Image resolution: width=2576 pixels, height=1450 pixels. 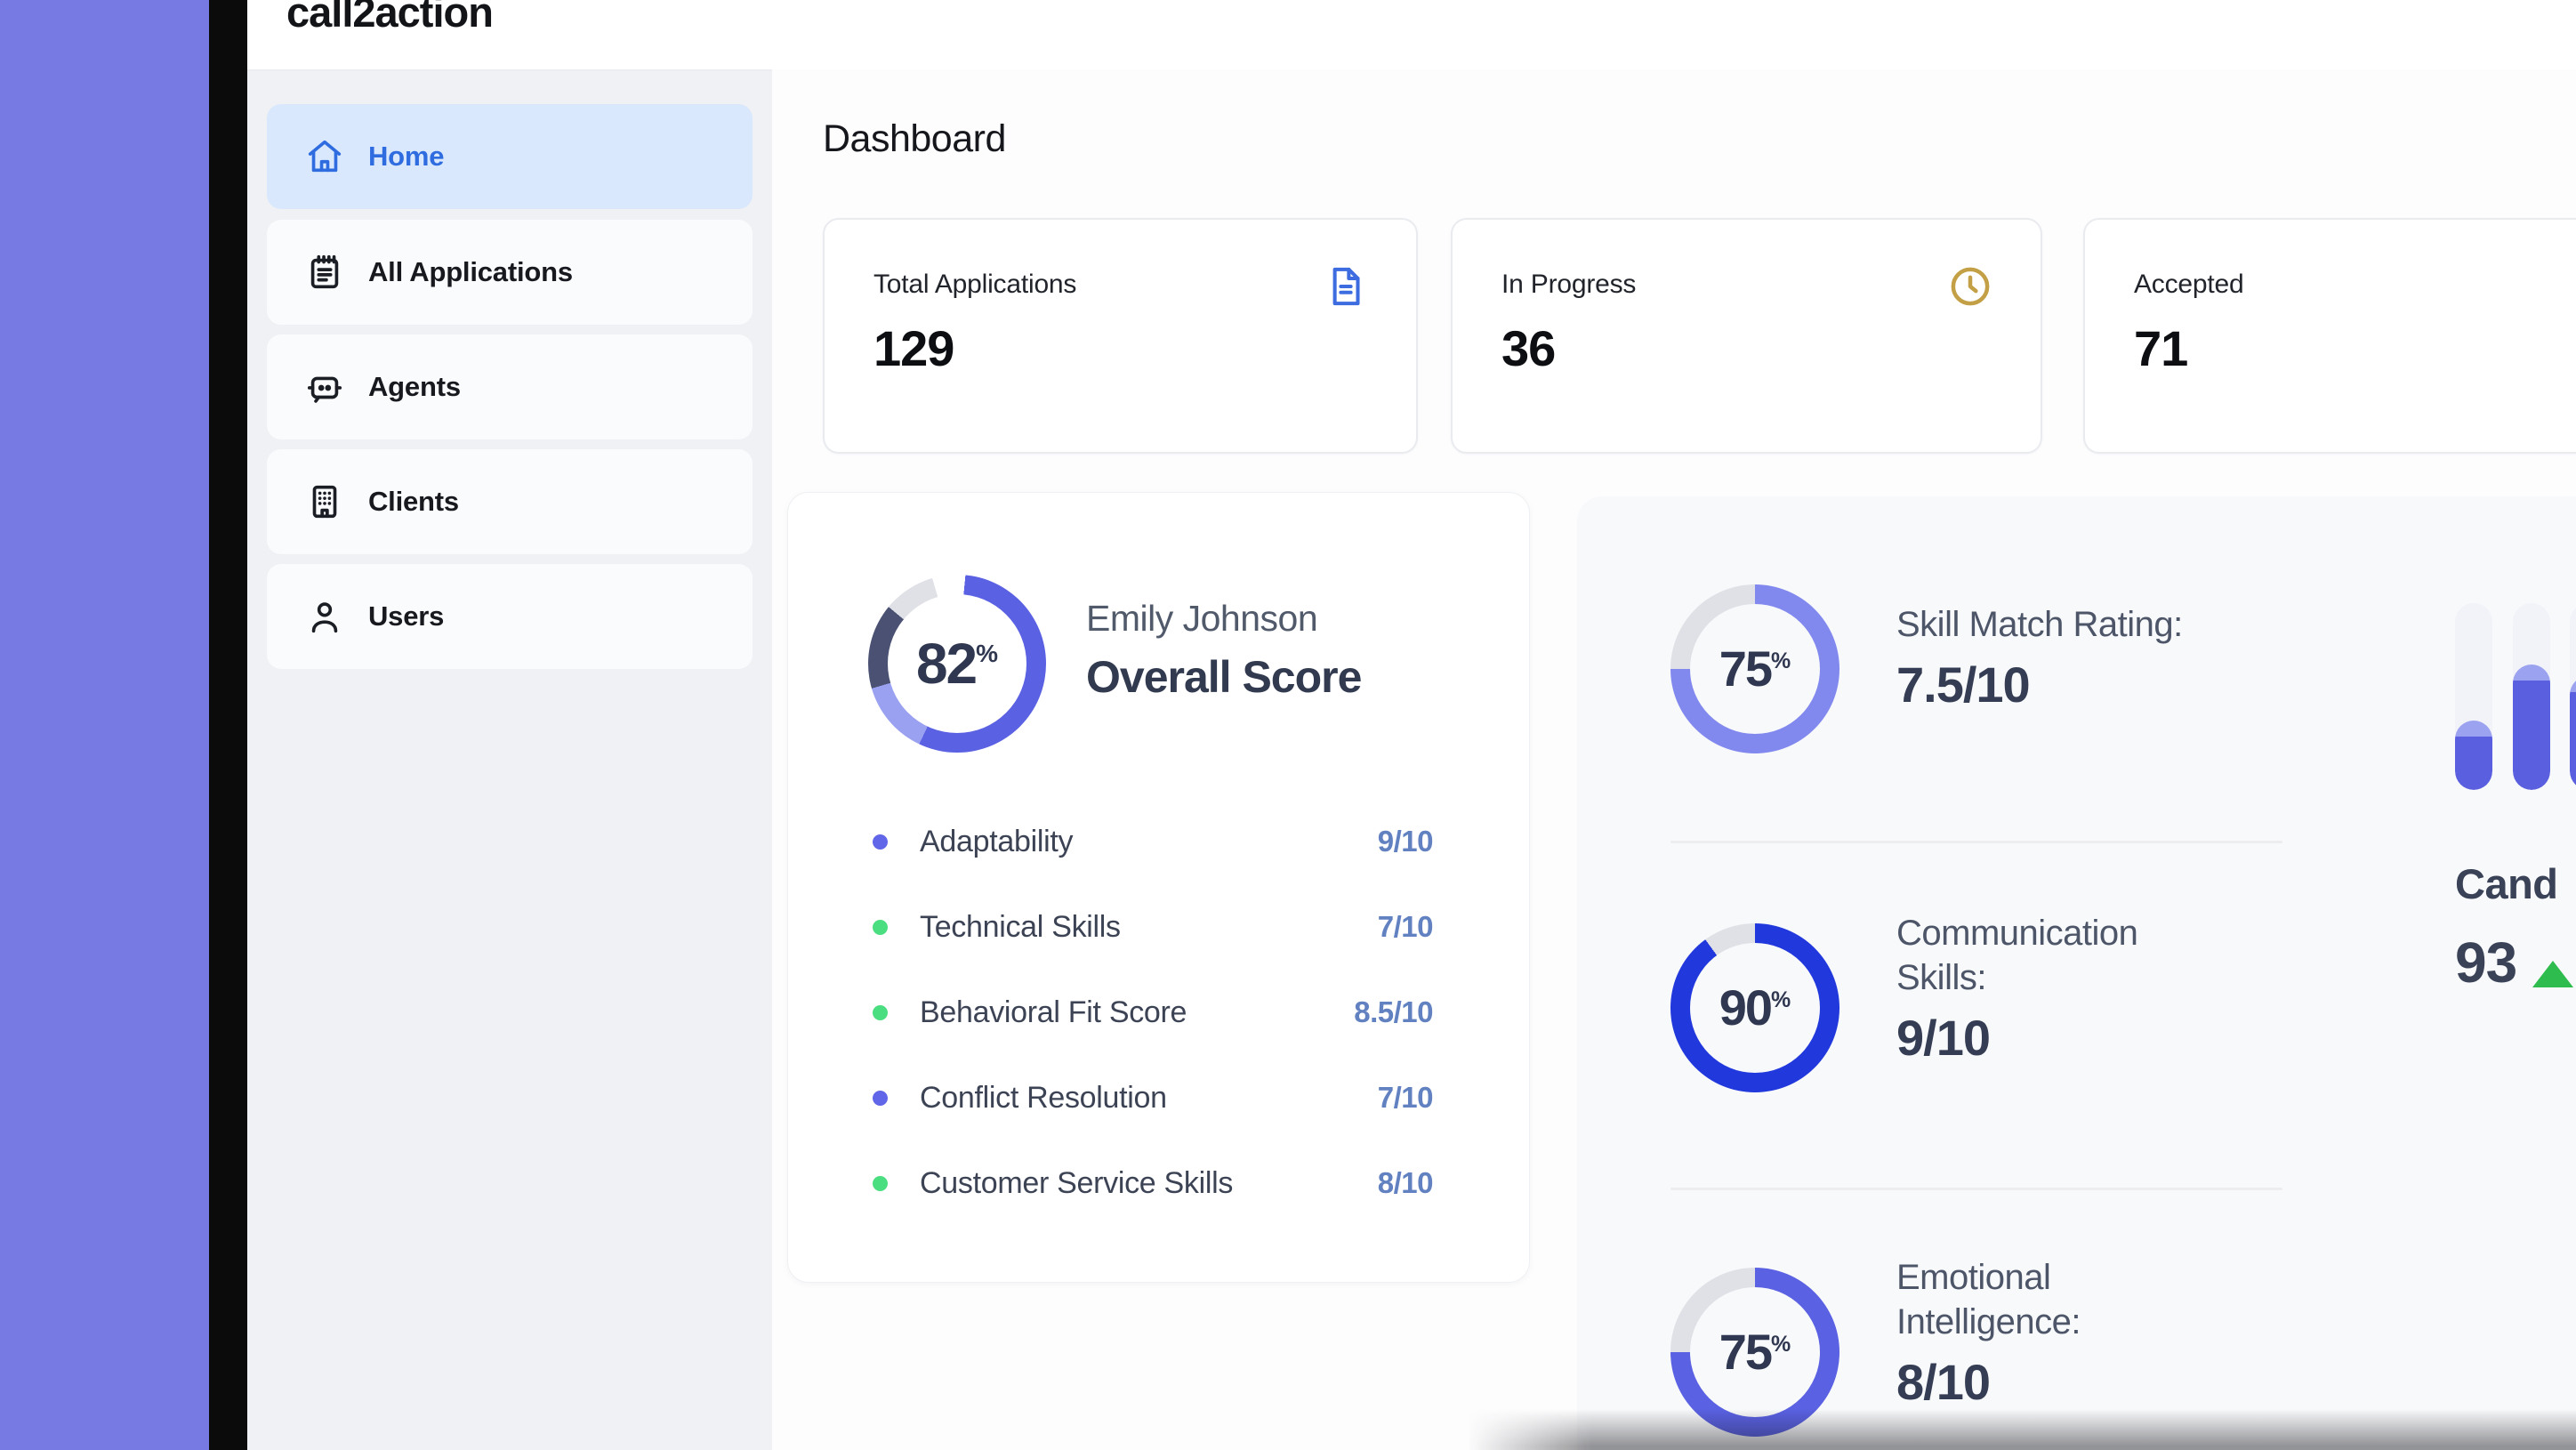 What do you see at coordinates (324, 272) in the screenshot?
I see `applications-icon` at bounding box center [324, 272].